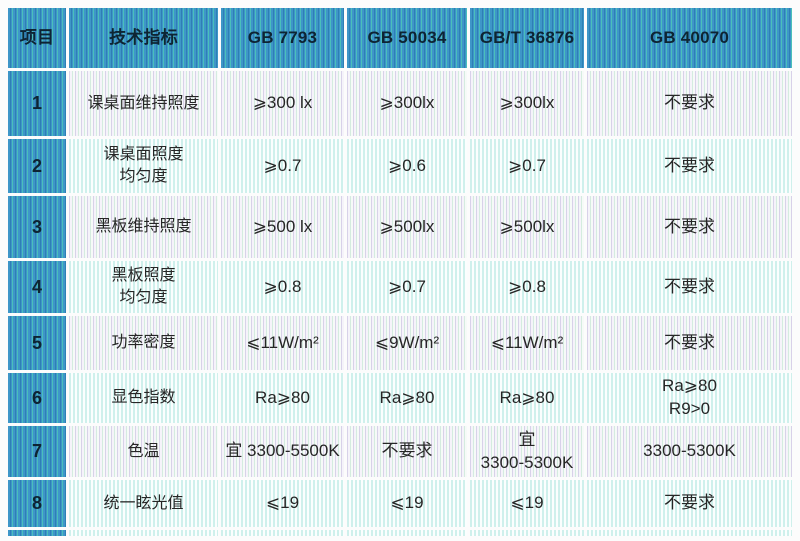 This screenshot has width=800, height=541. What do you see at coordinates (282, 287) in the screenshot?
I see `cell-gb7793: ⩾0.8` at bounding box center [282, 287].